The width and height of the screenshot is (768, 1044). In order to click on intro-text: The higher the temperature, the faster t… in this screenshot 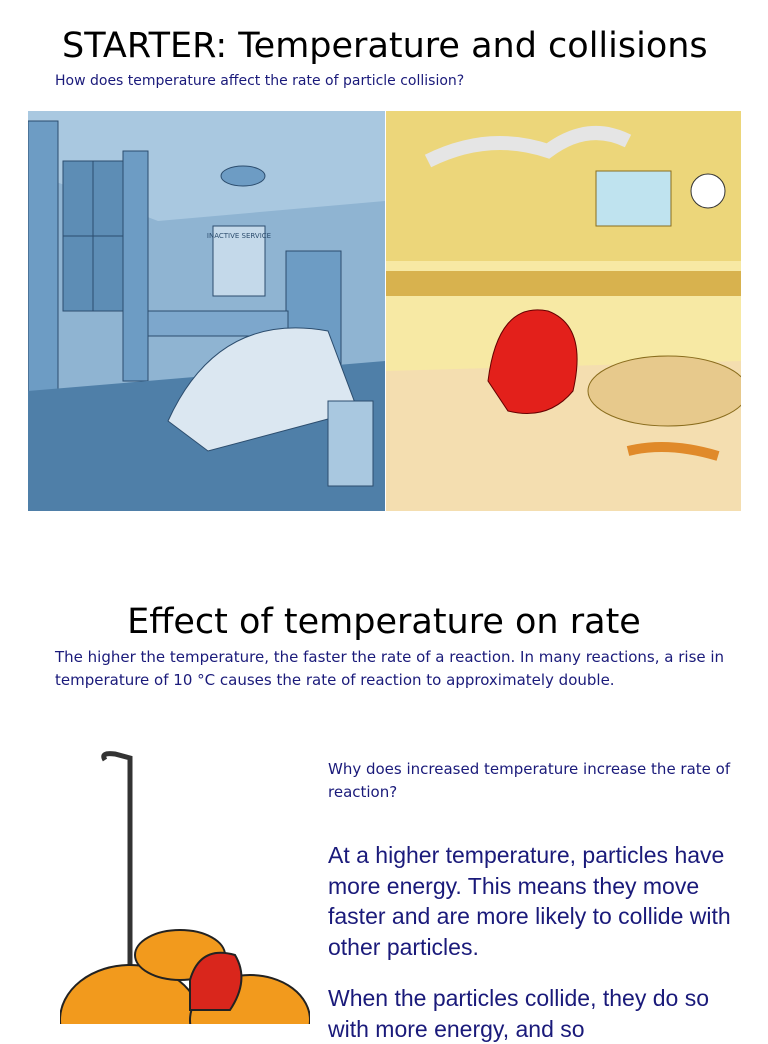, I will do `click(390, 668)`.